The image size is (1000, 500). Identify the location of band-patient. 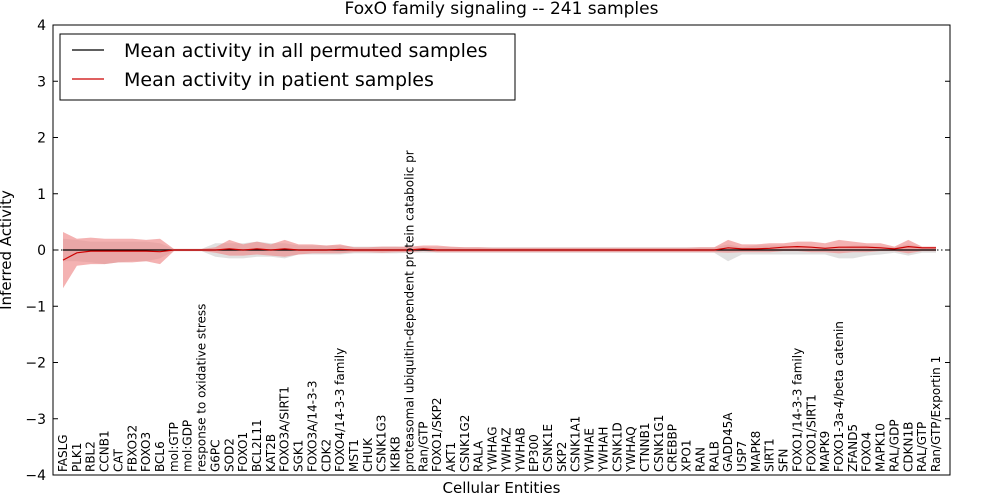
(499, 260).